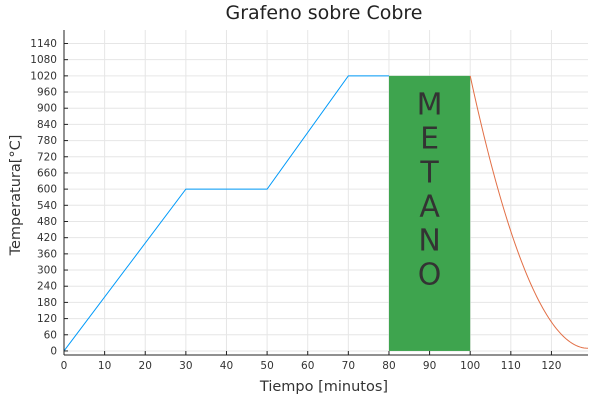  Describe the element at coordinates (47, 141) in the screenshot. I see `y-tick-label: 780` at that location.